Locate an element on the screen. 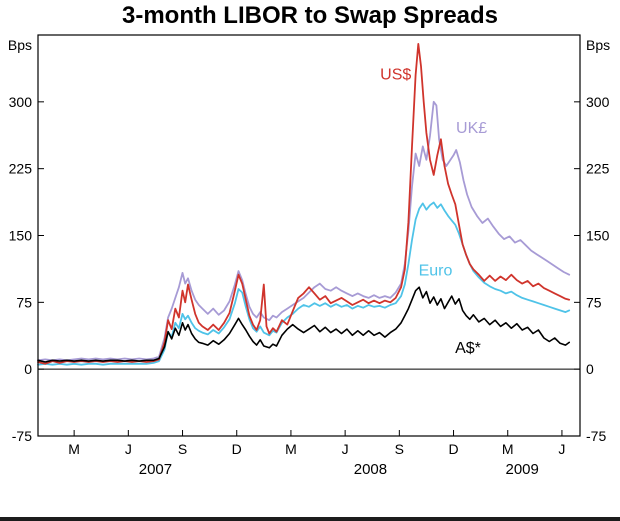 Image resolution: width=620 pixels, height=521 pixels. y-axis-label-right: 150 is located at coordinates (598, 236).